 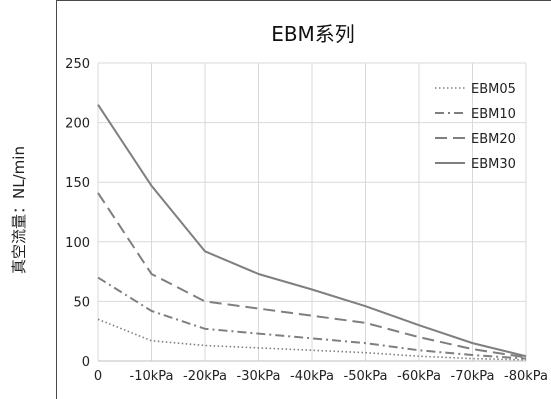 What do you see at coordinates (419, 376) in the screenshot?
I see `x-tick-label: -60kPa` at bounding box center [419, 376].